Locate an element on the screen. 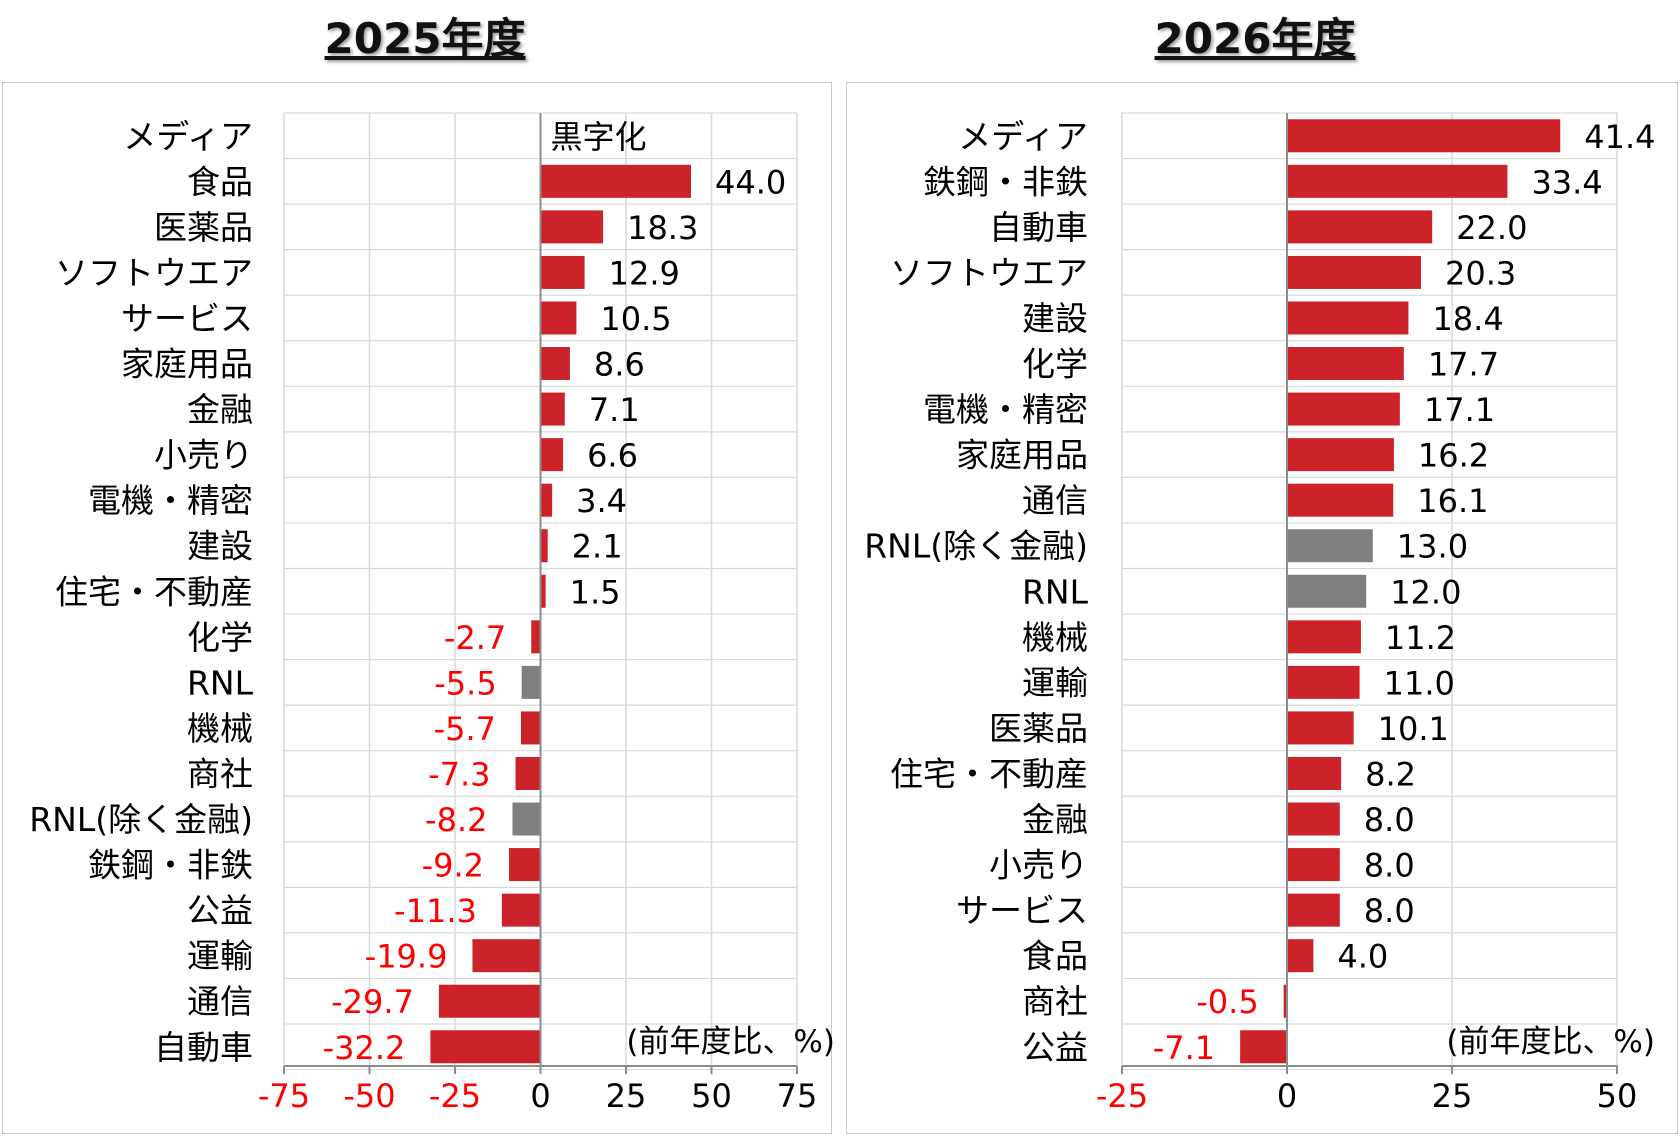  c2026-category-label: ソフトウエア is located at coordinates (989, 272).